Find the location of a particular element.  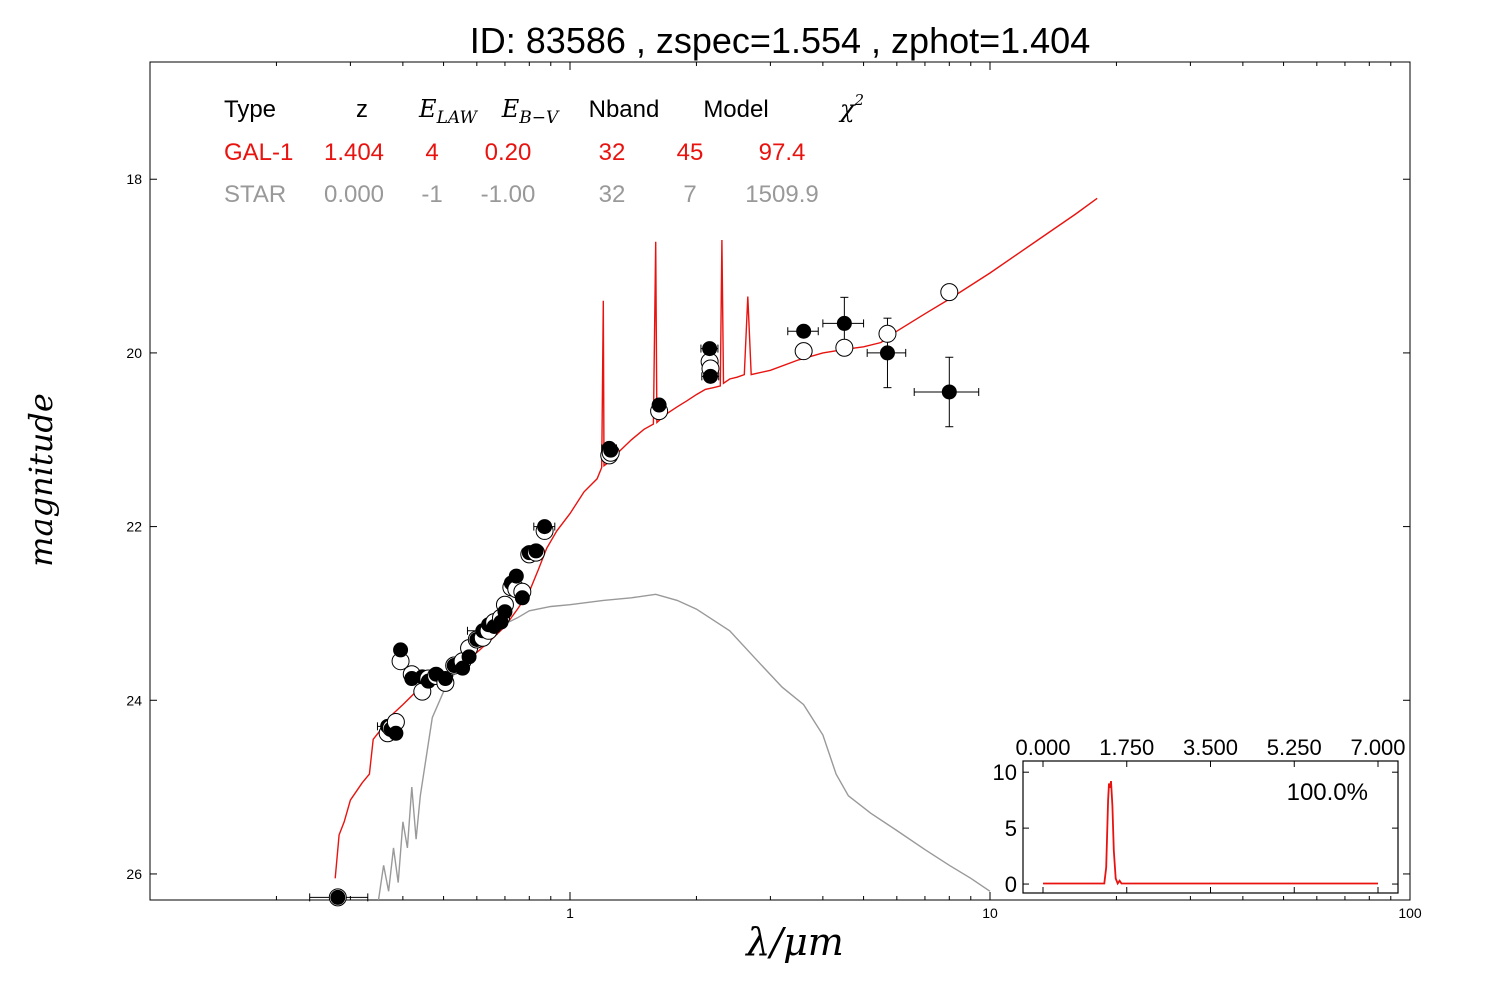

inset-x-tick-label: 1.750 is located at coordinates (1126, 747).